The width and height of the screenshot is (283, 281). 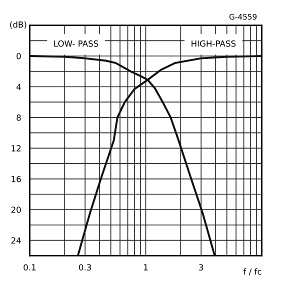 I want to click on y-tick-label: 0, so click(x=18, y=56).